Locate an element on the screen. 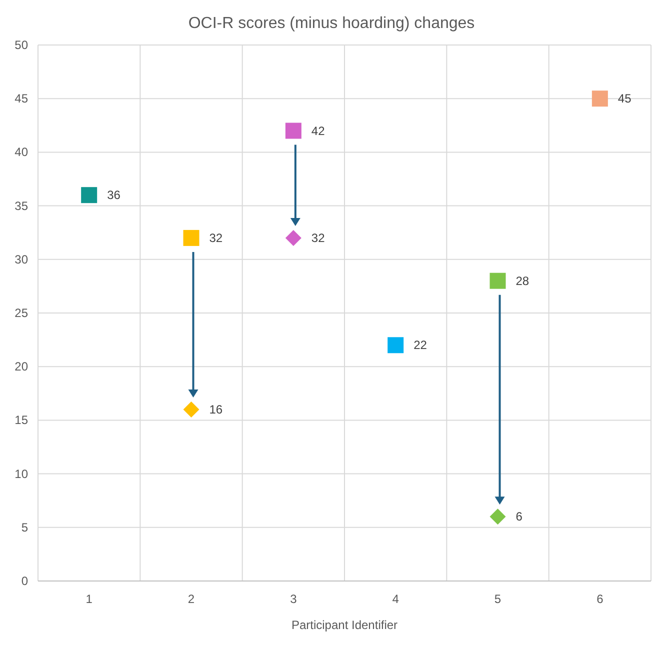 The image size is (663, 651). y-tick-label: 0 is located at coordinates (24, 581).